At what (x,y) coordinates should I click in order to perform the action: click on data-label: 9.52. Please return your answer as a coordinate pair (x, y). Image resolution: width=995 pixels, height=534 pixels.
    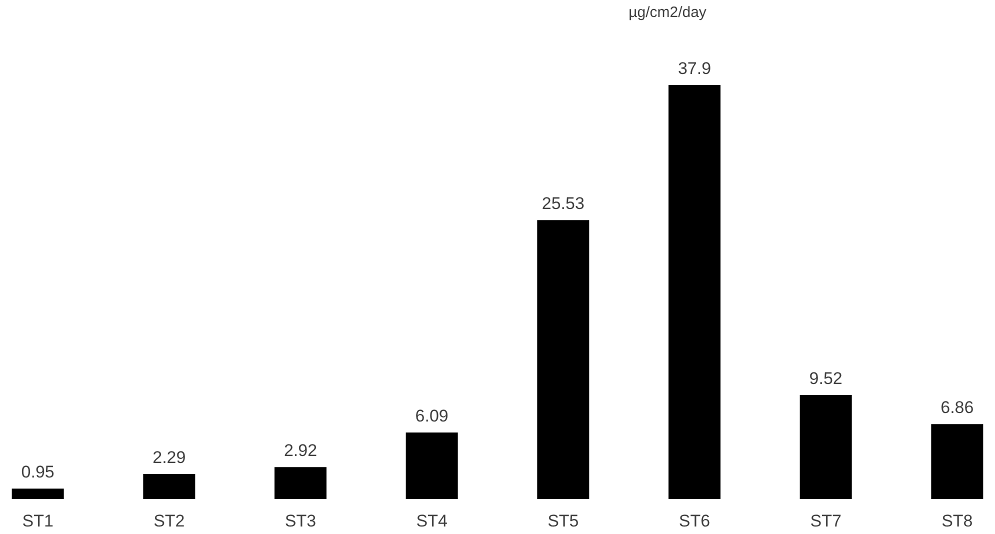
    Looking at the image, I should click on (825, 378).